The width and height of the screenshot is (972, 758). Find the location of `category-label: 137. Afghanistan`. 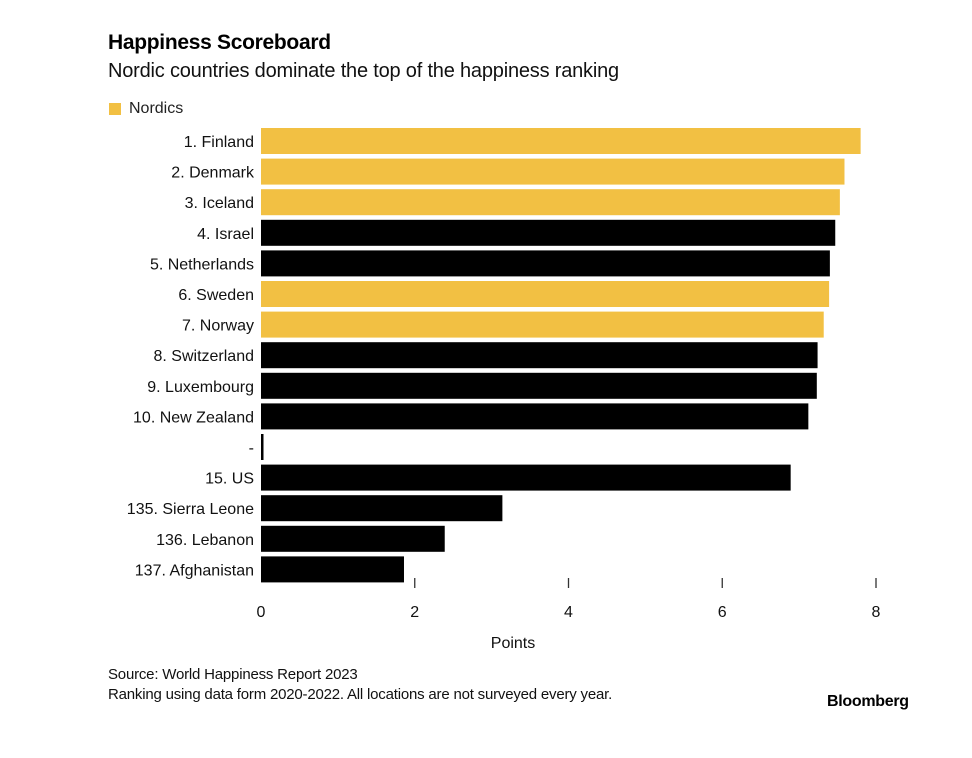

category-label: 137. Afghanistan is located at coordinates (194, 570).